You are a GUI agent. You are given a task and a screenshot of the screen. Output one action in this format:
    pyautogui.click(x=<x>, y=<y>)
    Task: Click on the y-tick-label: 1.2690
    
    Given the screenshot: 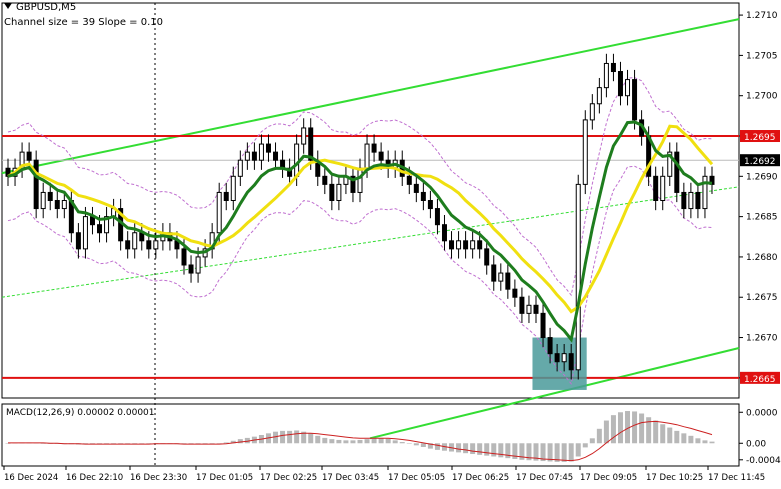 What is the action you would take?
    pyautogui.click(x=762, y=177)
    